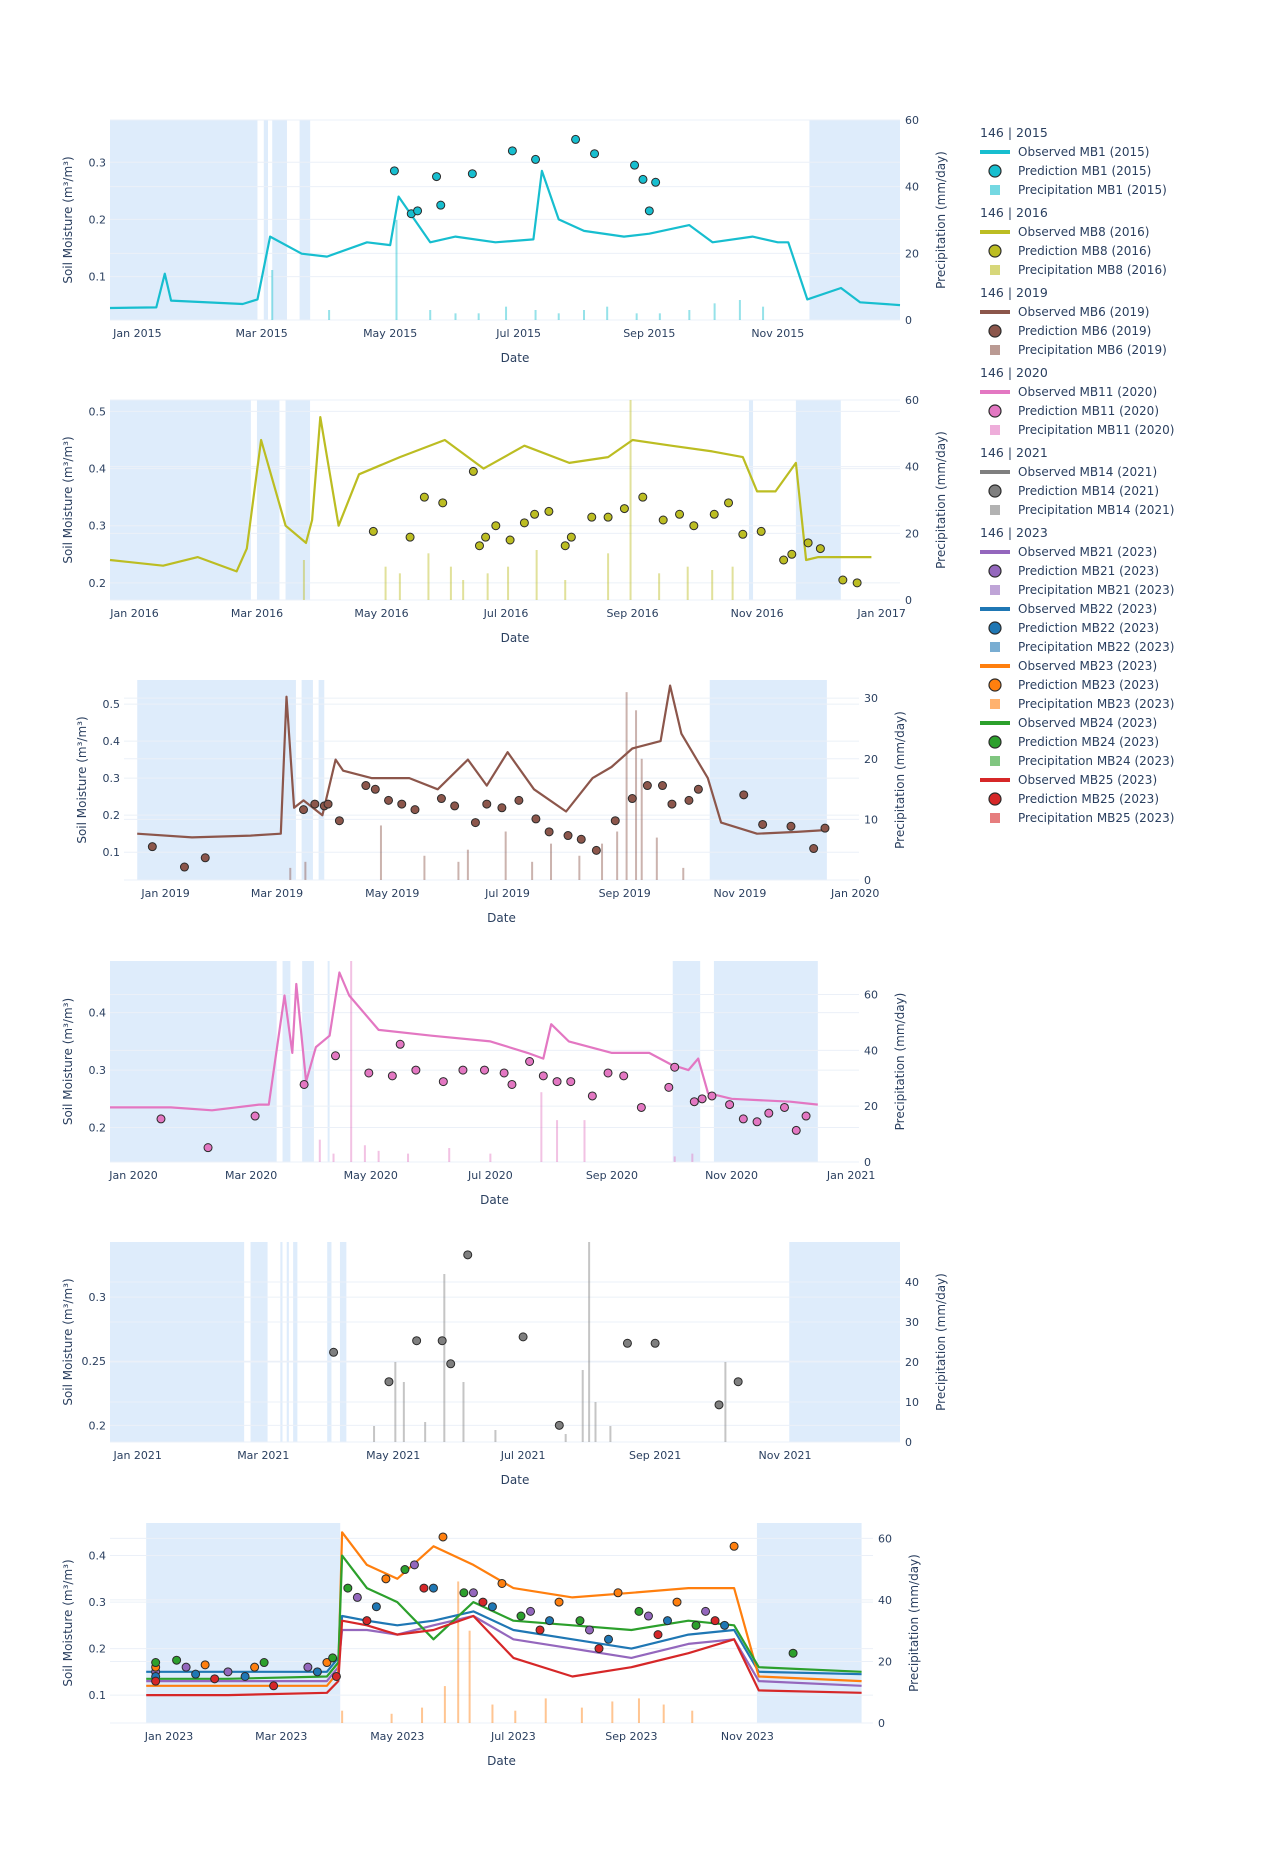 The height and width of the screenshot is (1850, 1269). Describe the element at coordinates (885, 1661) in the screenshot. I see `y2-tick-label: 20` at that location.